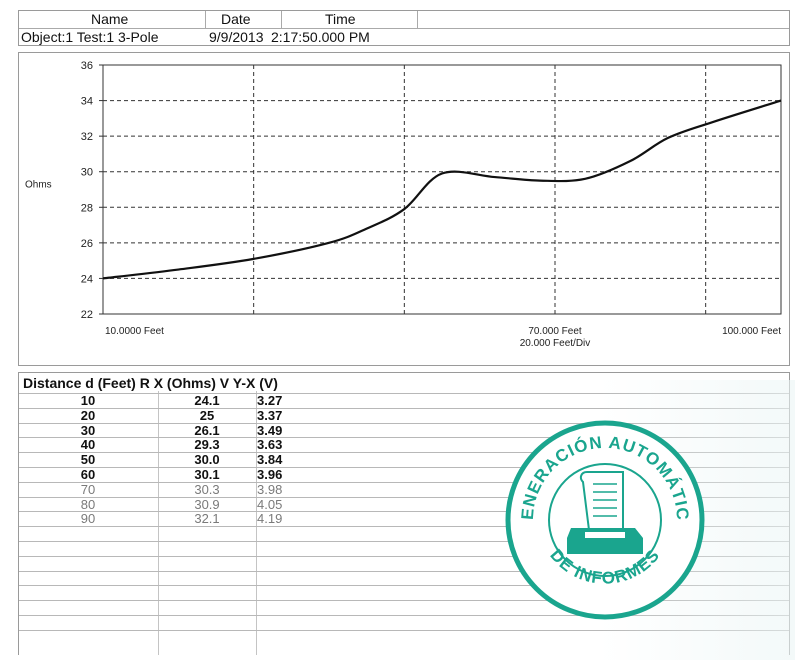 The width and height of the screenshot is (795, 660). Describe the element at coordinates (404, 459) in the screenshot. I see `table-row: 50 30.0 3.84` at that location.